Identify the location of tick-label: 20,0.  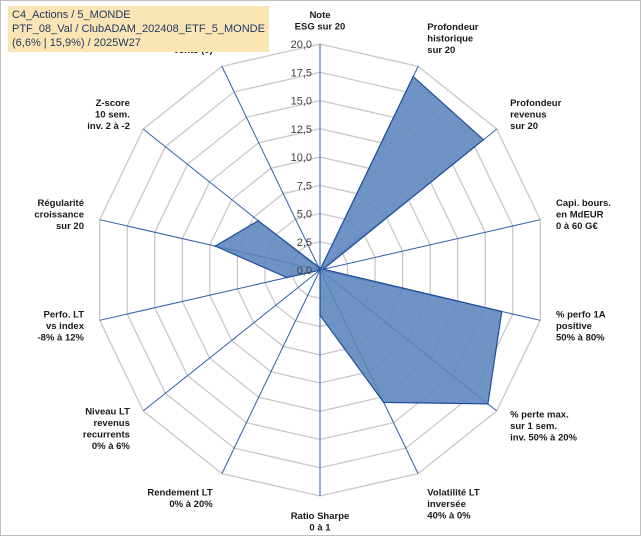
(301, 45).